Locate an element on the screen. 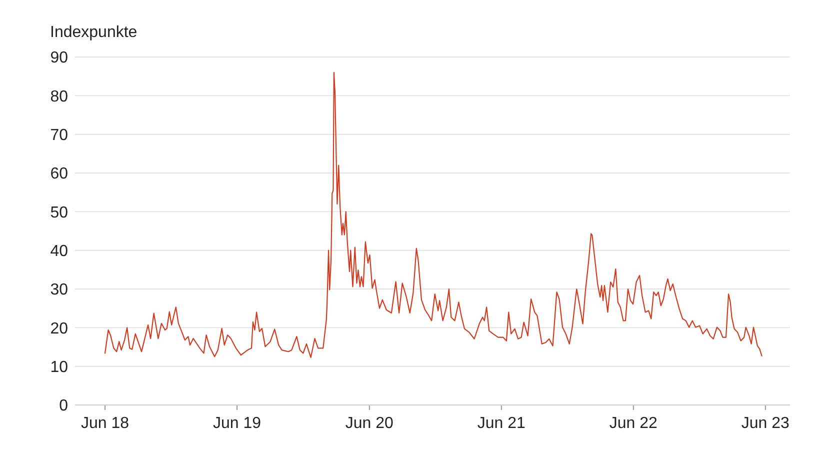  x-tick-label: Jun 22 is located at coordinates (633, 423).